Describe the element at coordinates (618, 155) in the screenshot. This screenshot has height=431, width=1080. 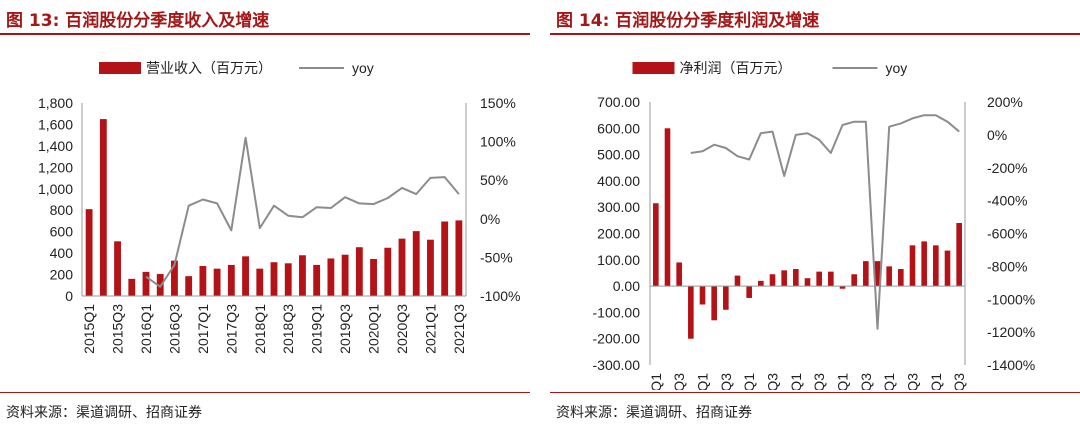
I see `y-left-tick-label: 500.00` at that location.